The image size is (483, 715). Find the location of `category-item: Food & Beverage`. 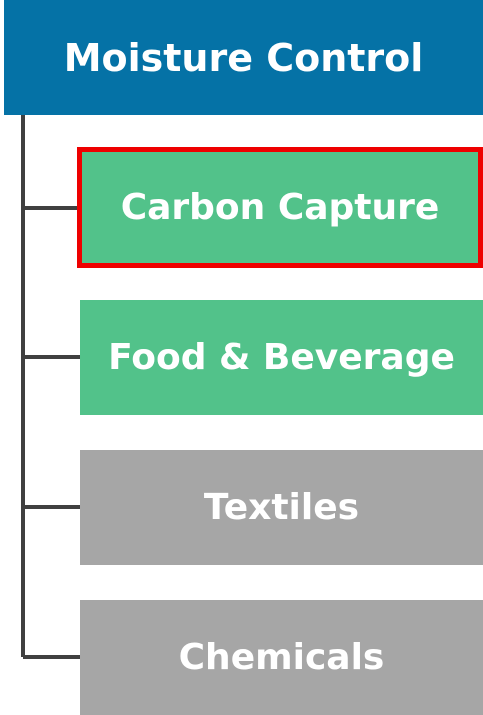

category-item: Food & Beverage is located at coordinates (281, 357).